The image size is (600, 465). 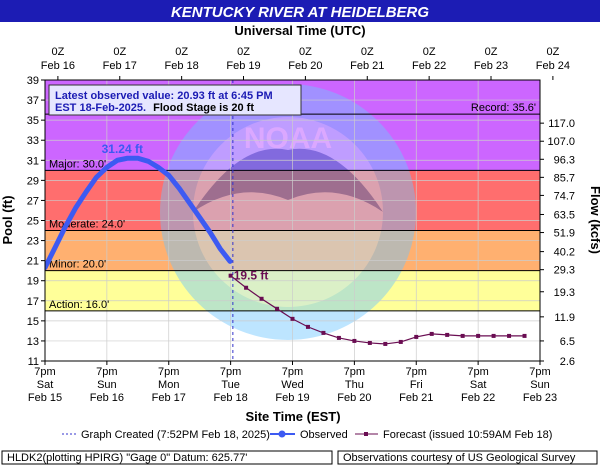 What do you see at coordinates (377, 310) in the screenshot?
I see `forecast-series-line` at bounding box center [377, 310].